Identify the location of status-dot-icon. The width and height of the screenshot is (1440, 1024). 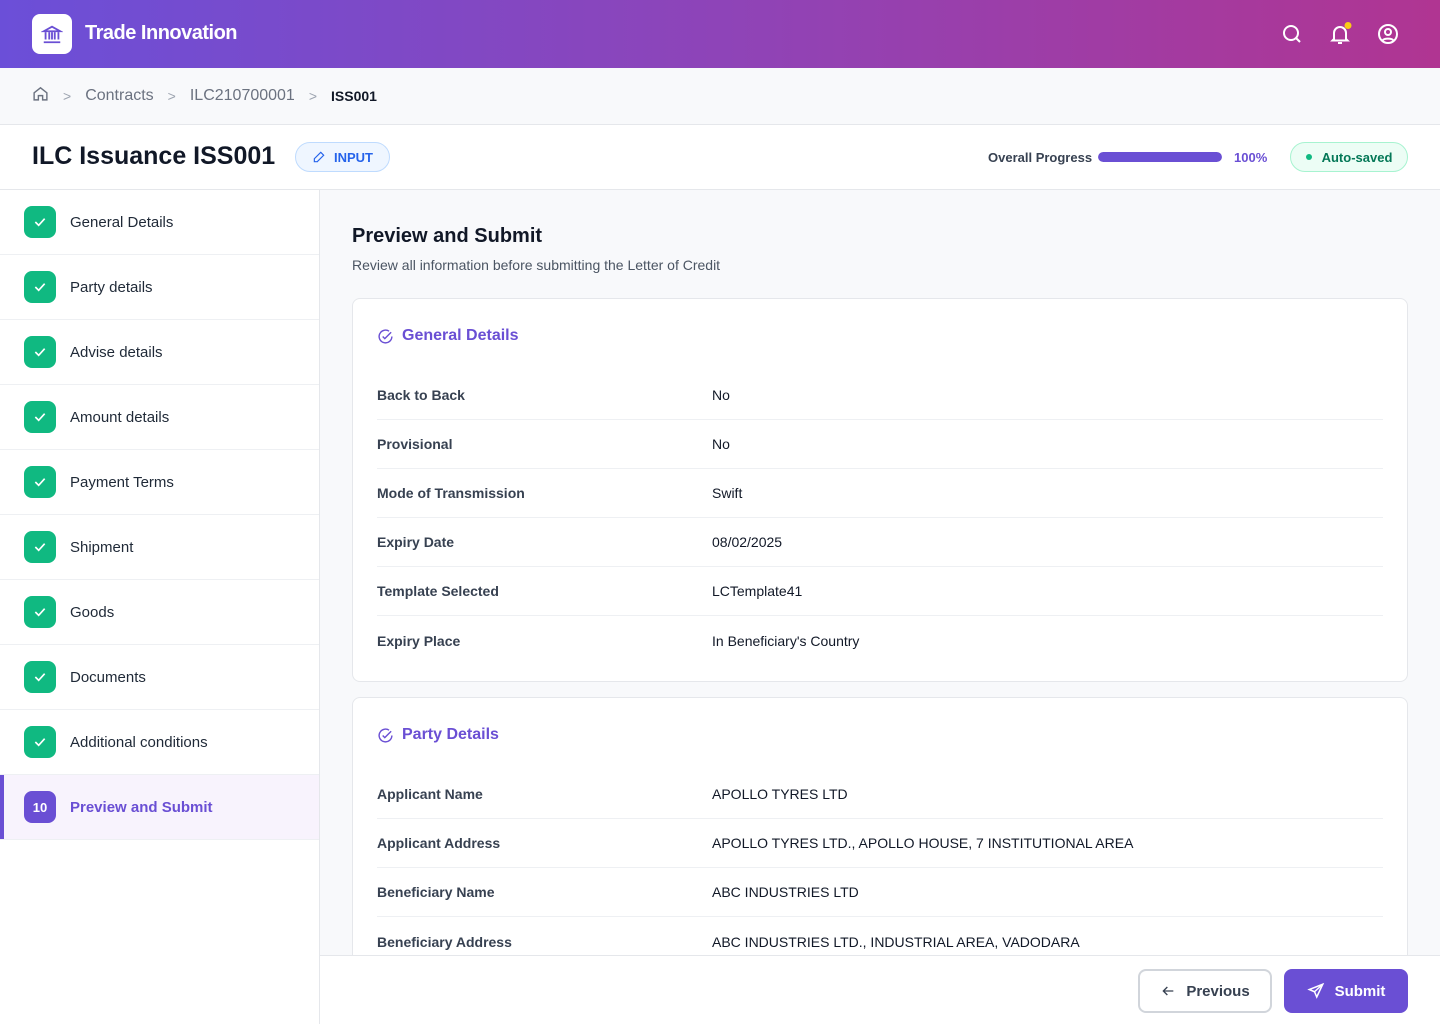
(1308, 157).